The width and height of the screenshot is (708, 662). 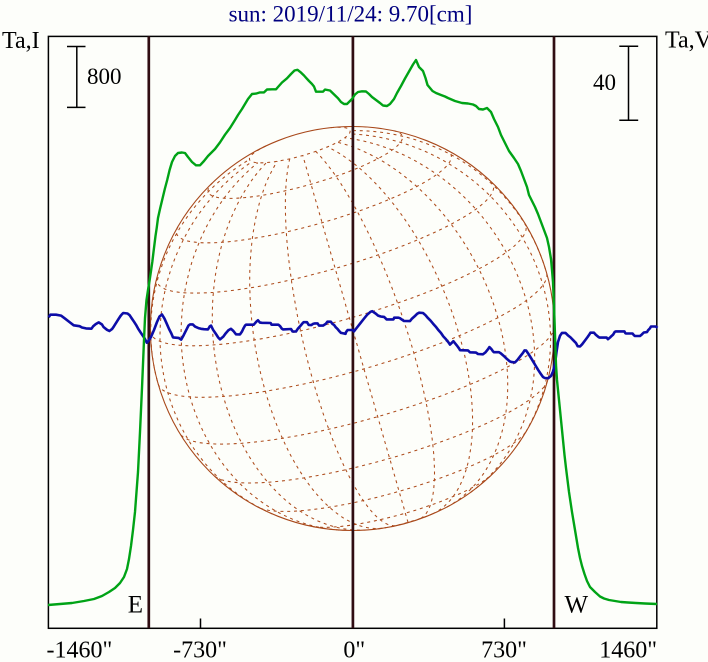 What do you see at coordinates (200, 650) in the screenshot?
I see `svg-text: -730"` at bounding box center [200, 650].